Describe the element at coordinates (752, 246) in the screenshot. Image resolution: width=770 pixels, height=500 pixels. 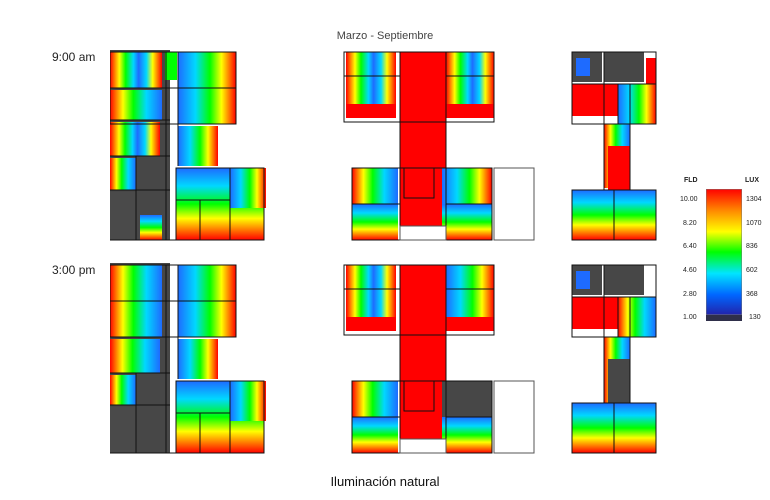
I see `legend-lux-tick: 836` at that location.